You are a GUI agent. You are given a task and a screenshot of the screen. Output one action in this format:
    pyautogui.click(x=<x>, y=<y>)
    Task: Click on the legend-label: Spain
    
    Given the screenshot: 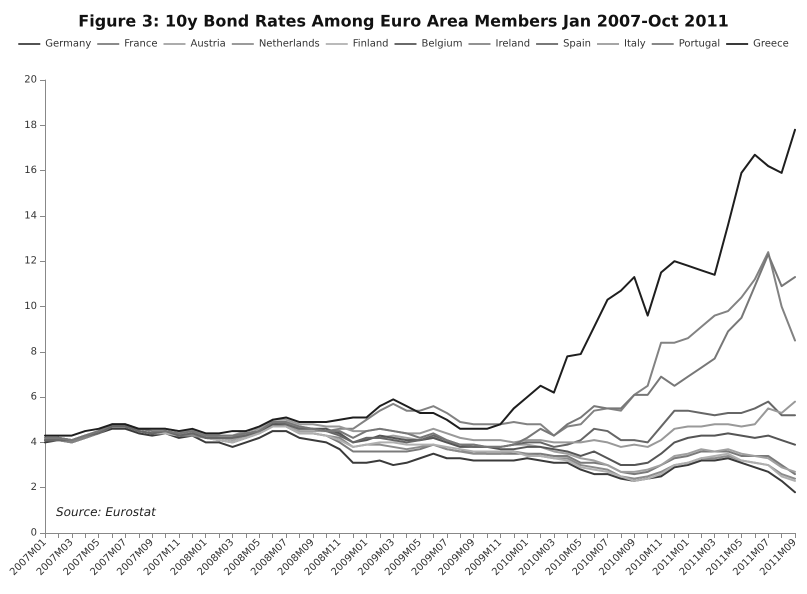 What is the action you would take?
    pyautogui.click(x=577, y=44)
    